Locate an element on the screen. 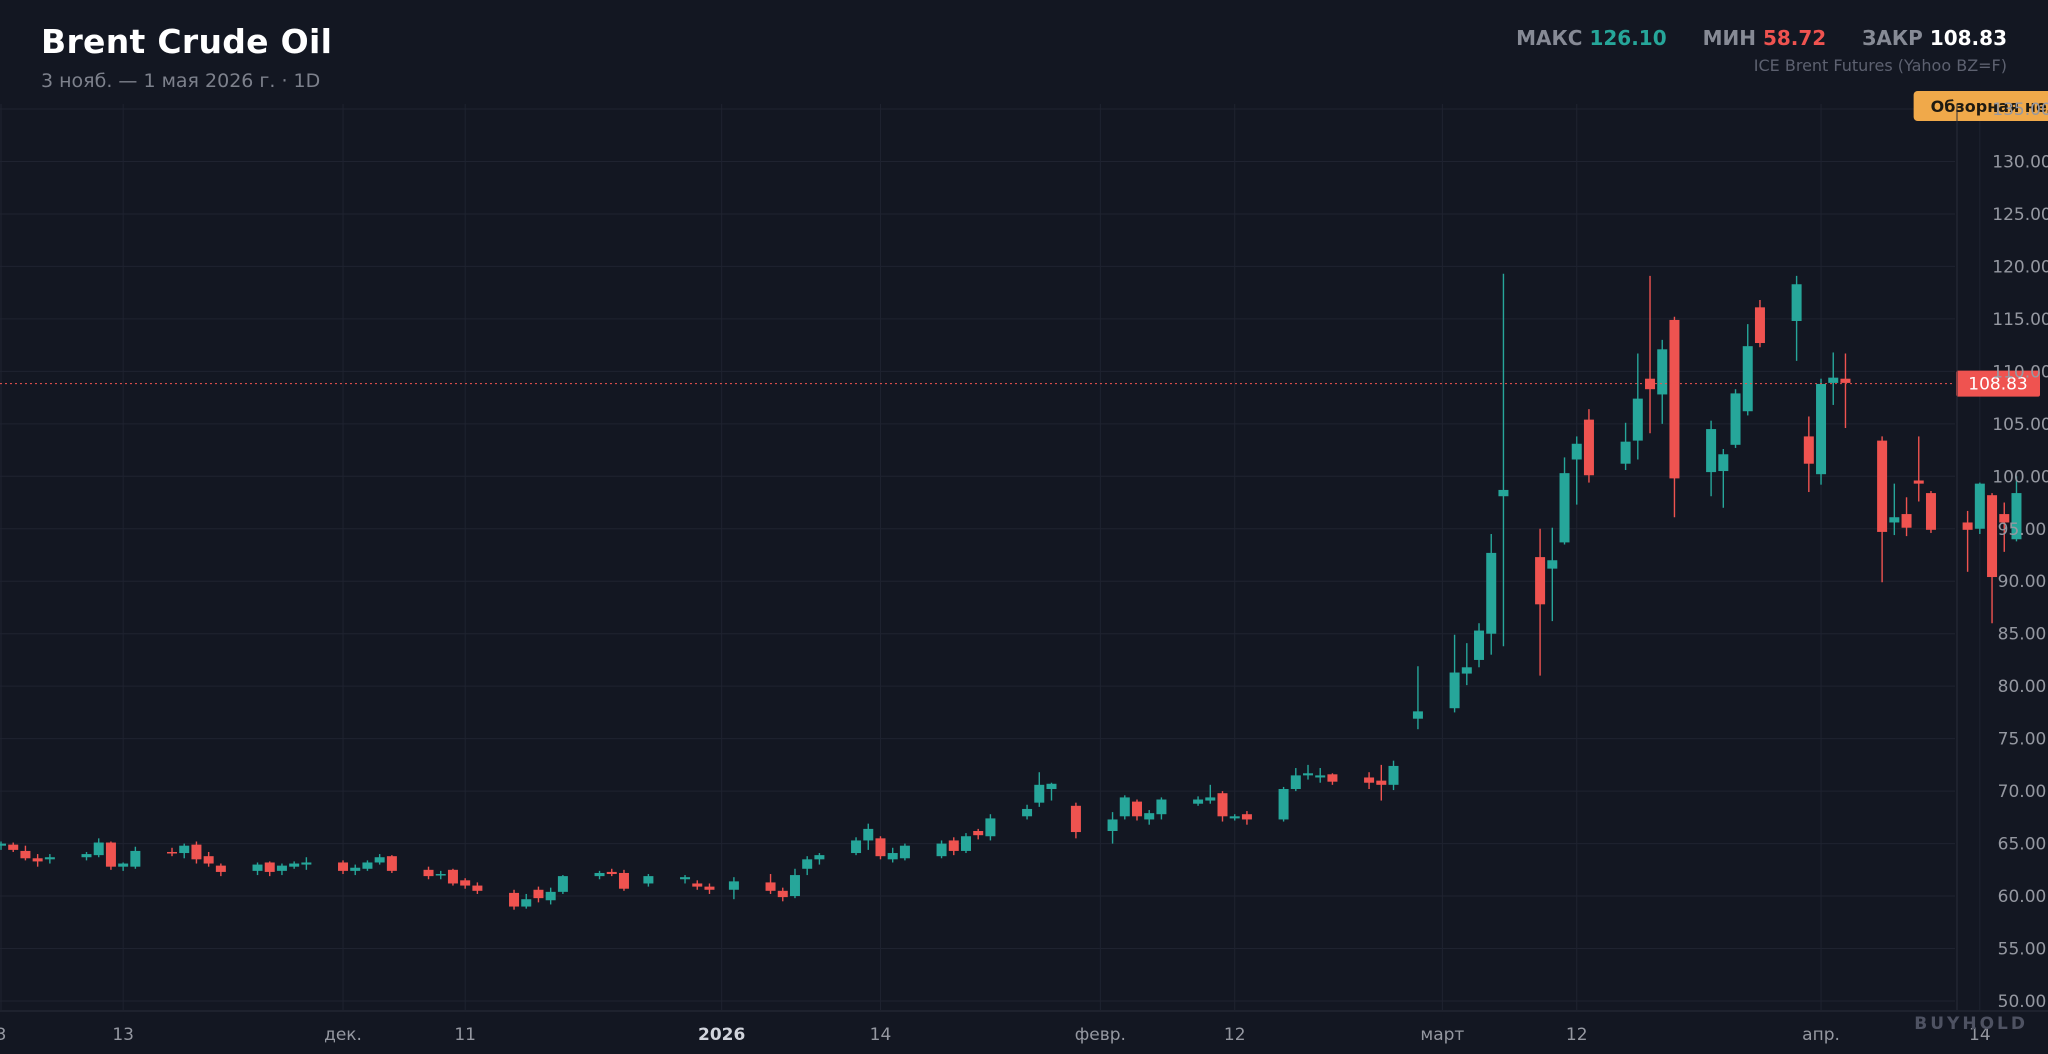 This screenshot has width=2048, height=1054. min-value: 58.72 is located at coordinates (1794, 38).